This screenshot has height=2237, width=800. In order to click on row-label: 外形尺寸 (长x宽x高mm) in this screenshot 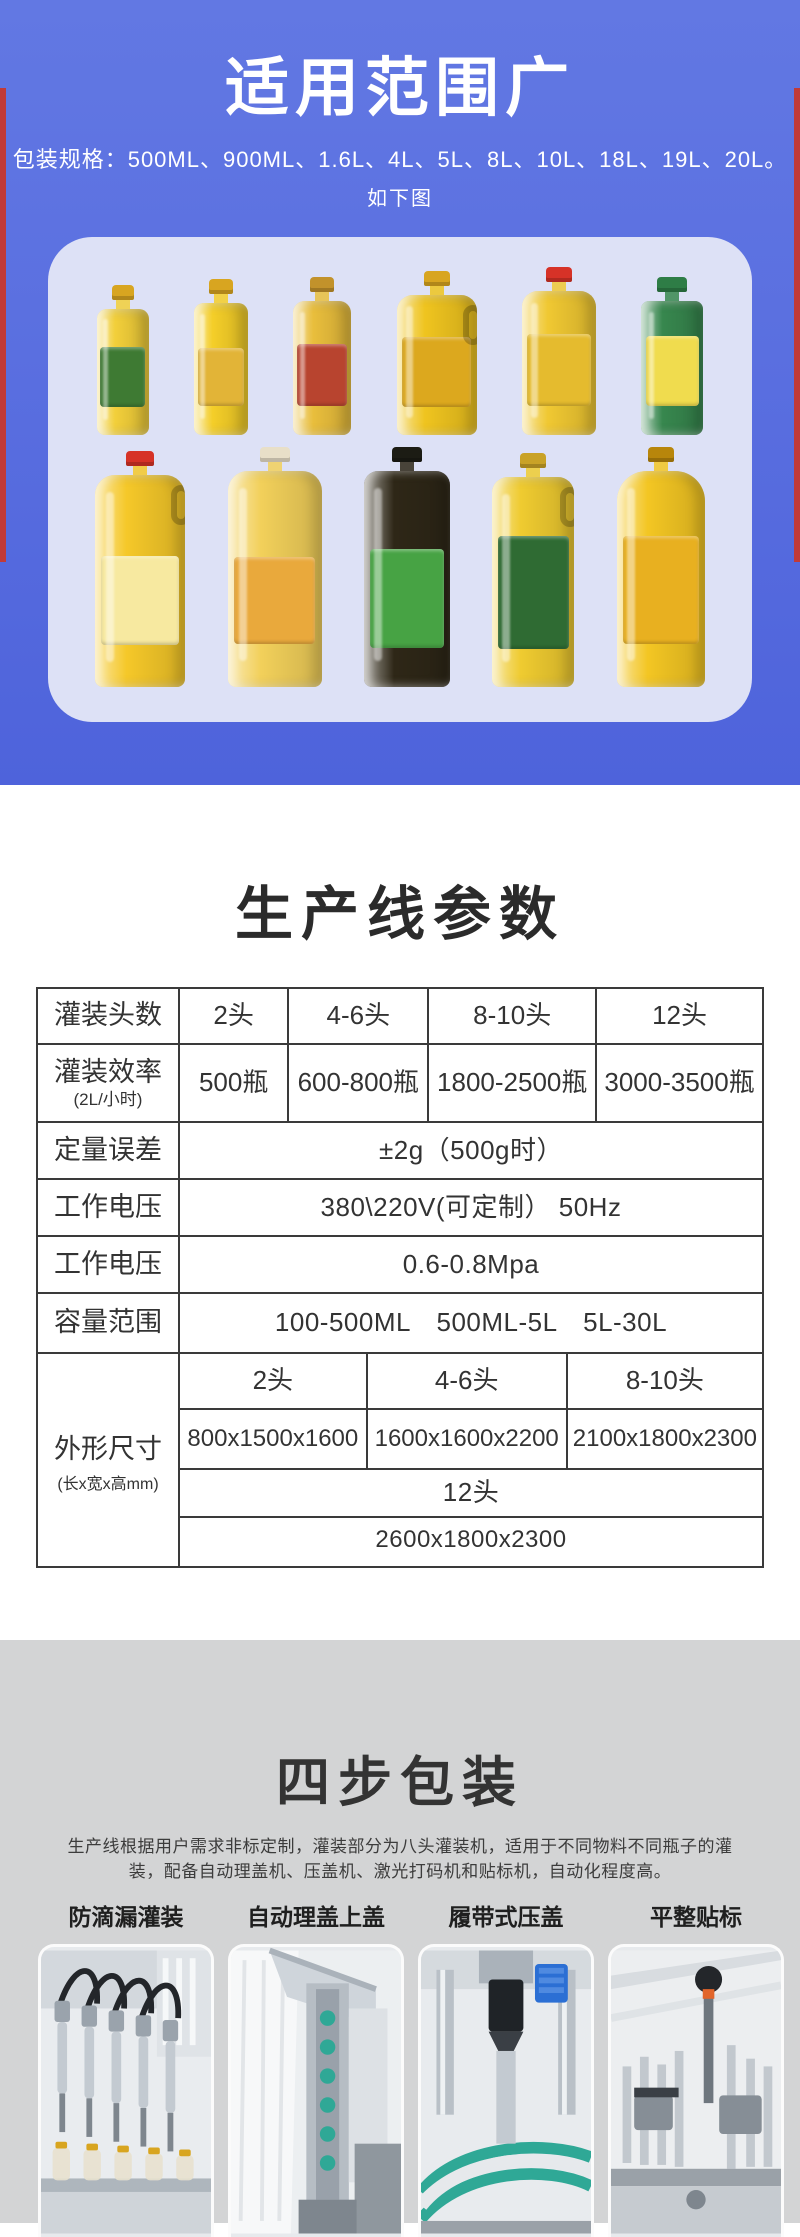, I will do `click(109, 1460)`.